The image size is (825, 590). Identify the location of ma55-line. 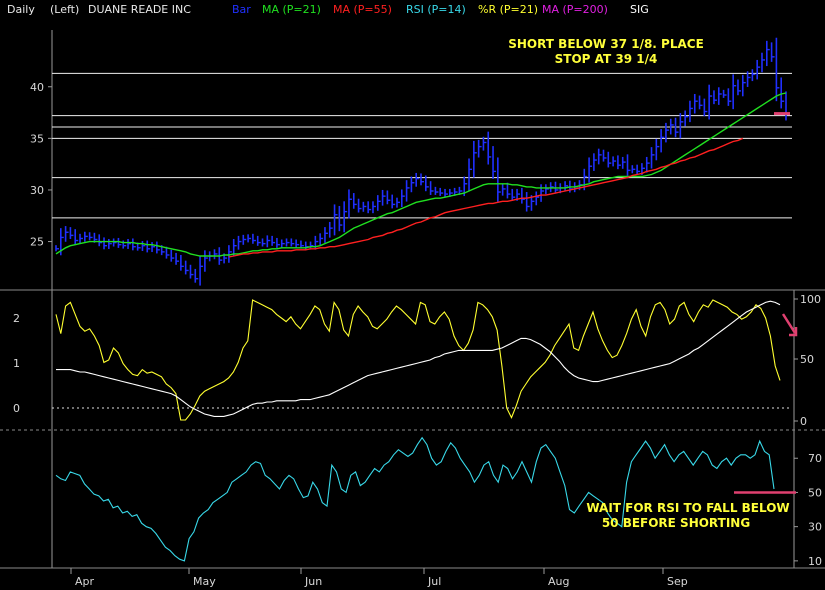
(486, 197).